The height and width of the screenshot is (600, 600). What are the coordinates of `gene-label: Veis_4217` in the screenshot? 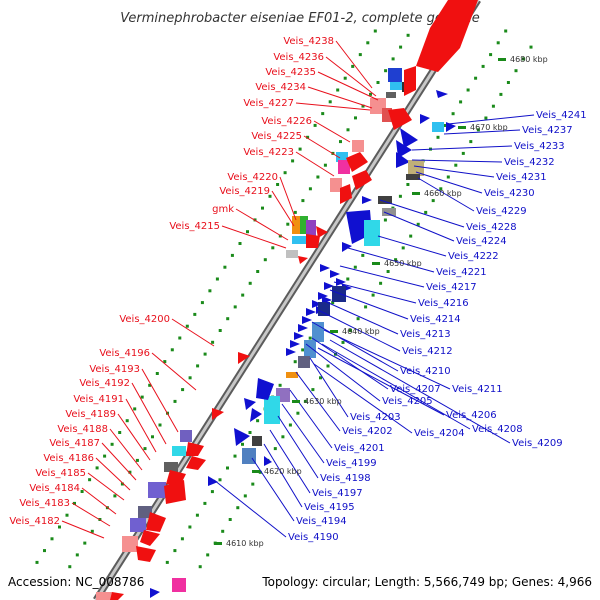 It's located at (451, 287).